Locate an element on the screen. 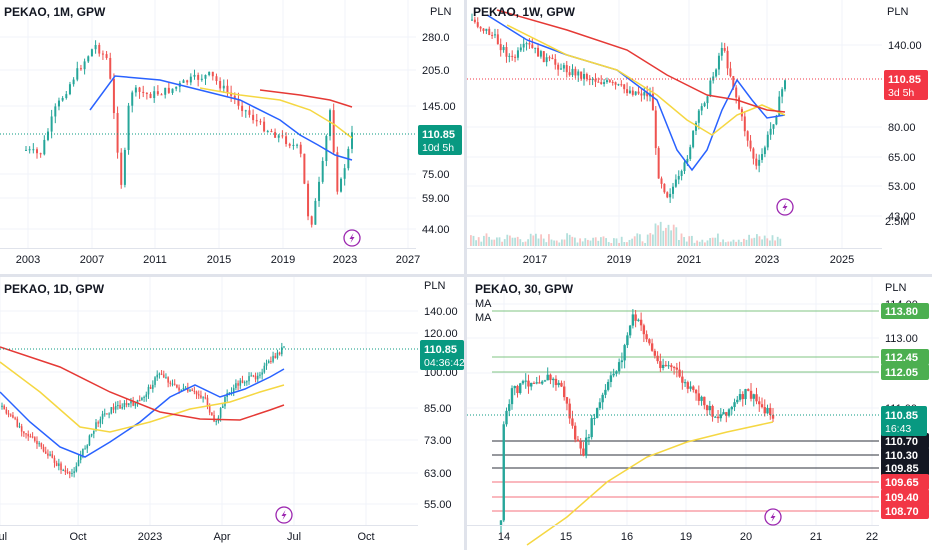 This screenshot has height=550, width=932. y-axis: 140.00 80.00 65.00 53.00 43.00 is located at coordinates (905, 131).